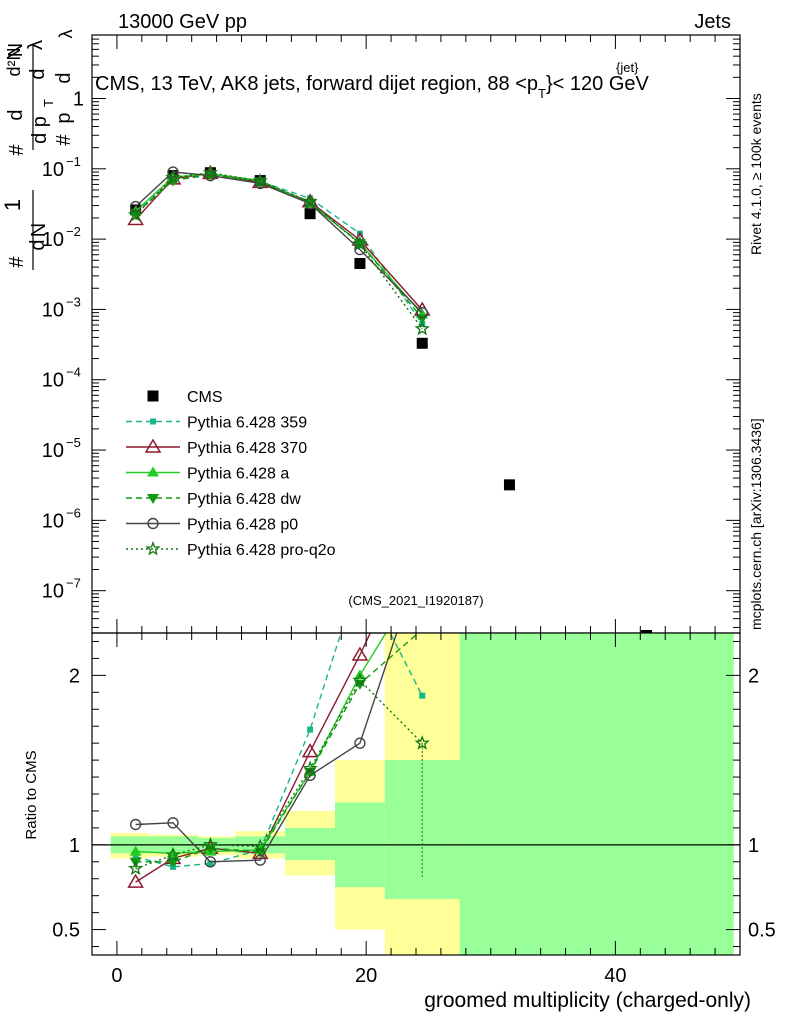  I want to click on watermark: (CMS_2021_I1920187), so click(415, 600).